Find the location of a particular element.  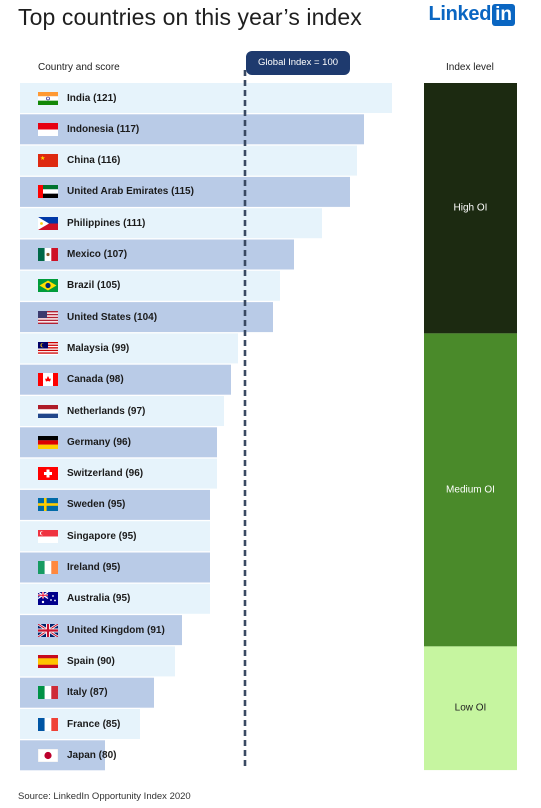

country-score-text: Australia (95) is located at coordinates (99, 599).